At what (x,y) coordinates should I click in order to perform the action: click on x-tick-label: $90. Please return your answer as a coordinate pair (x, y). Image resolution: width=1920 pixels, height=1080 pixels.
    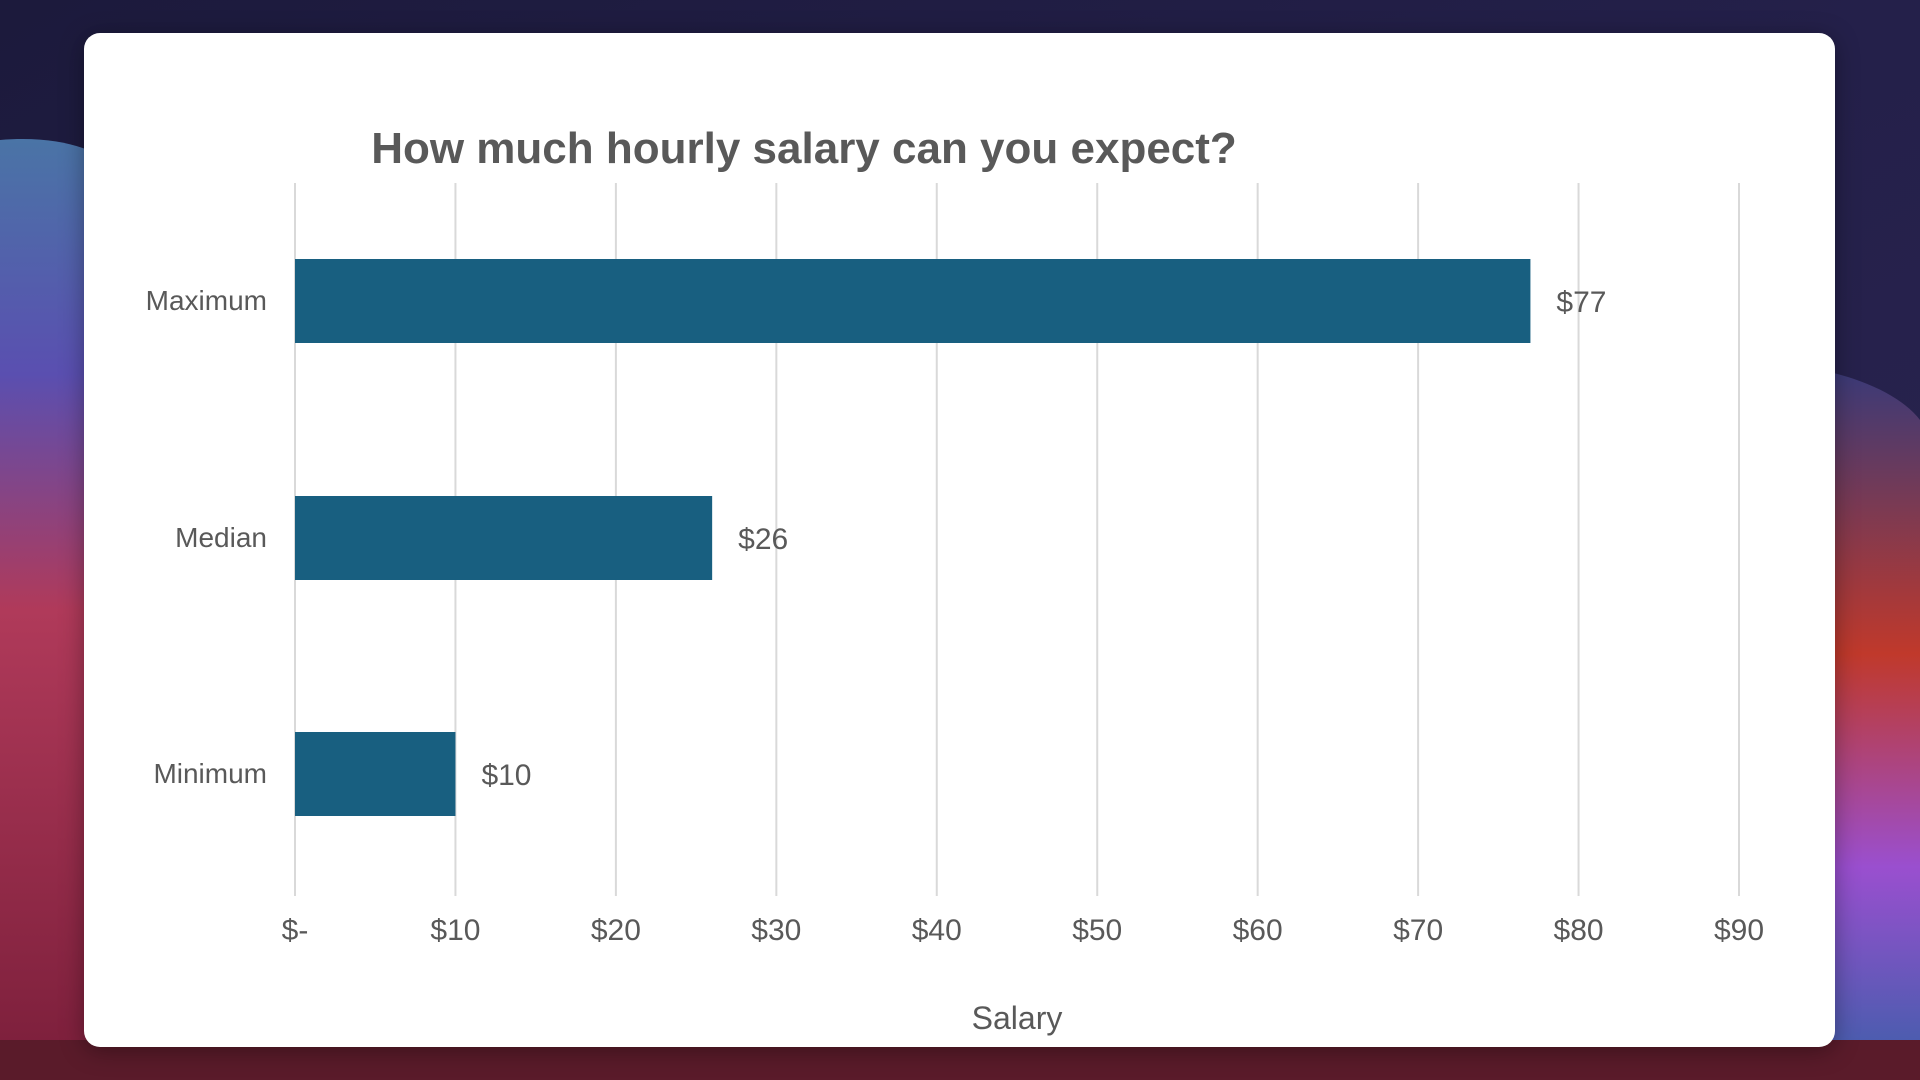
    Looking at the image, I should click on (1739, 930).